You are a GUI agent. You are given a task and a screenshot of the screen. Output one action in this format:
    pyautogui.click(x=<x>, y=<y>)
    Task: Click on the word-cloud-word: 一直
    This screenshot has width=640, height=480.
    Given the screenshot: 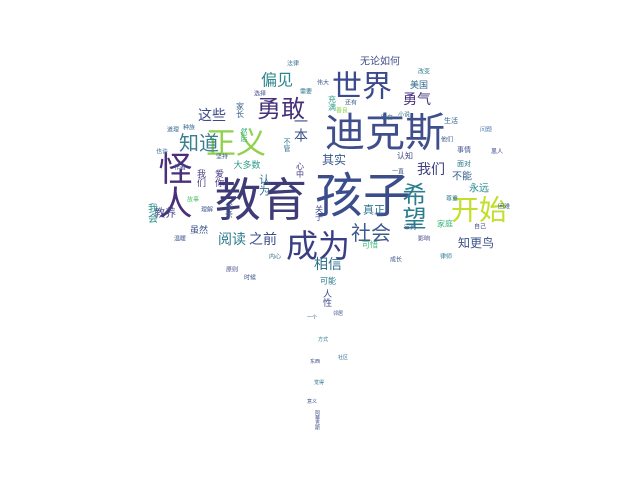 What is the action you would take?
    pyautogui.click(x=398, y=172)
    